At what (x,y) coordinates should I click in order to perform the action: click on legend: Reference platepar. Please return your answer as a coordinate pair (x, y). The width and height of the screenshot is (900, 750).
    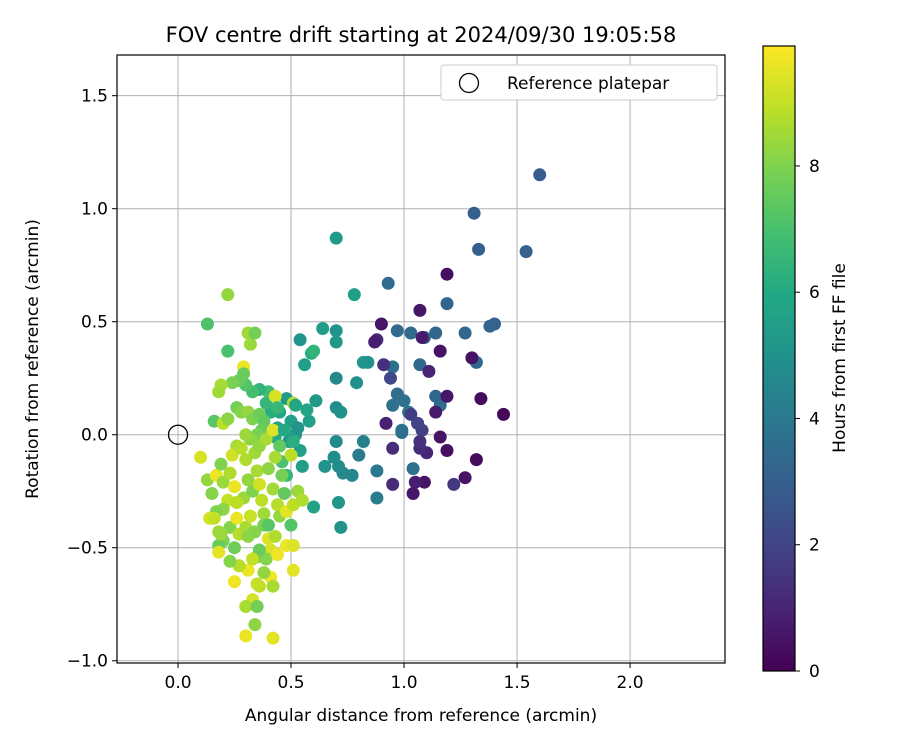
    Looking at the image, I should click on (579, 82).